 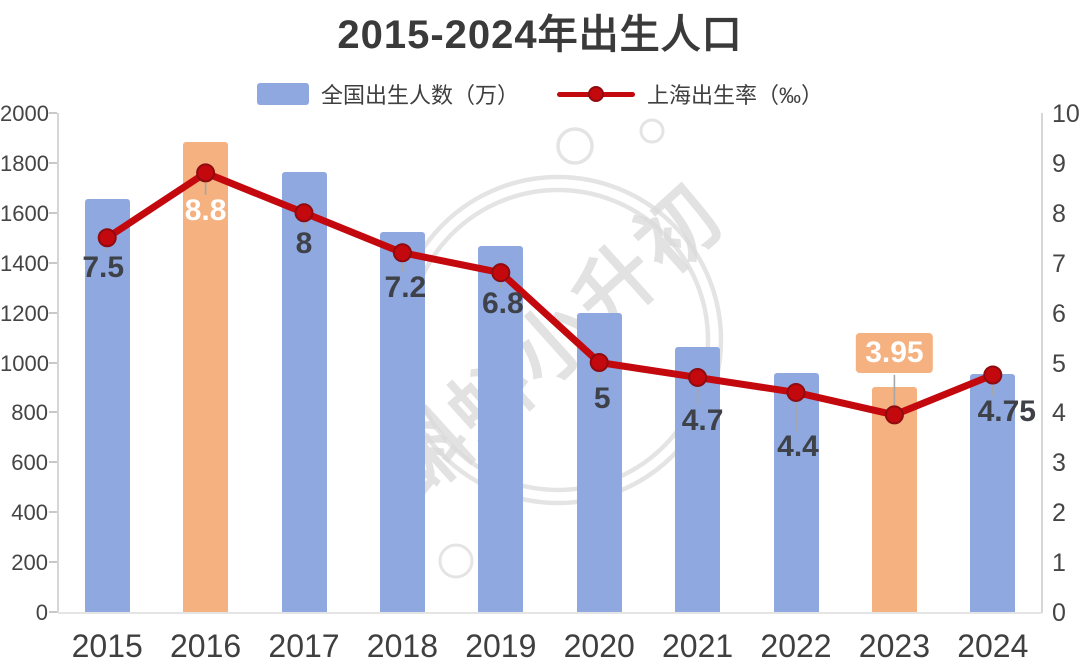 What do you see at coordinates (41, 612) in the screenshot?
I see `left-axis-label: 0` at bounding box center [41, 612].